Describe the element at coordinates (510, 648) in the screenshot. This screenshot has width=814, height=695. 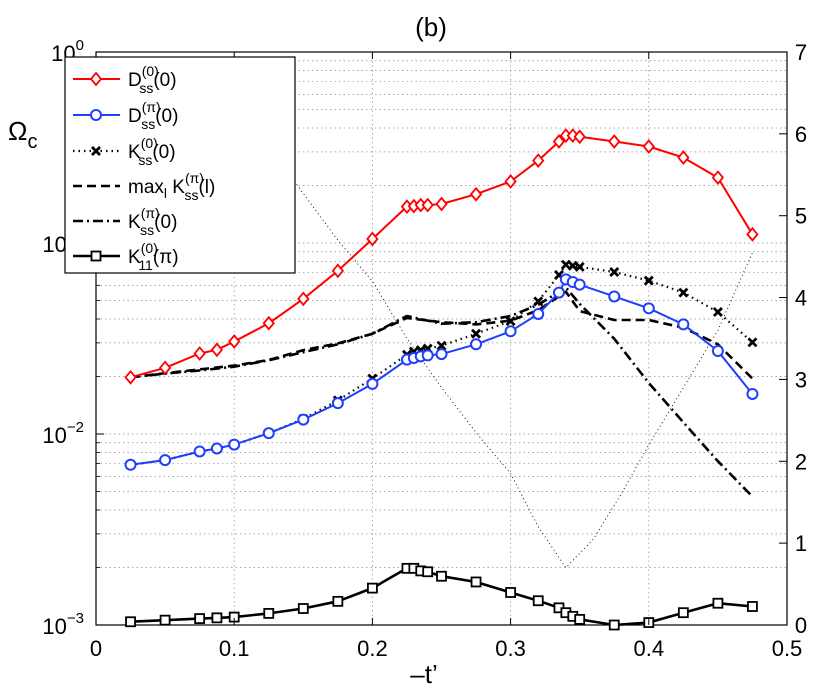
I see `x-tick-label: 0.3` at that location.